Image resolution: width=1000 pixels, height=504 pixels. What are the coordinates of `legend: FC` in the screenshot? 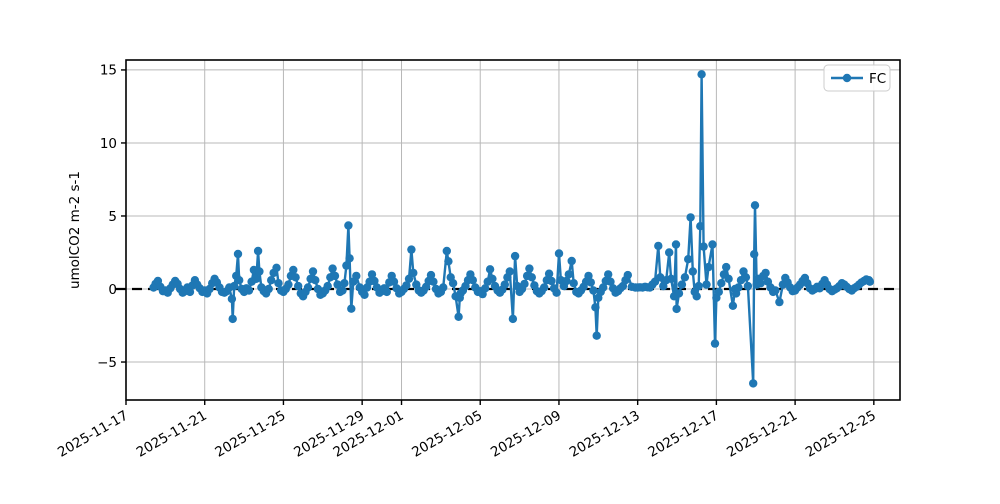 It's located at (857, 78).